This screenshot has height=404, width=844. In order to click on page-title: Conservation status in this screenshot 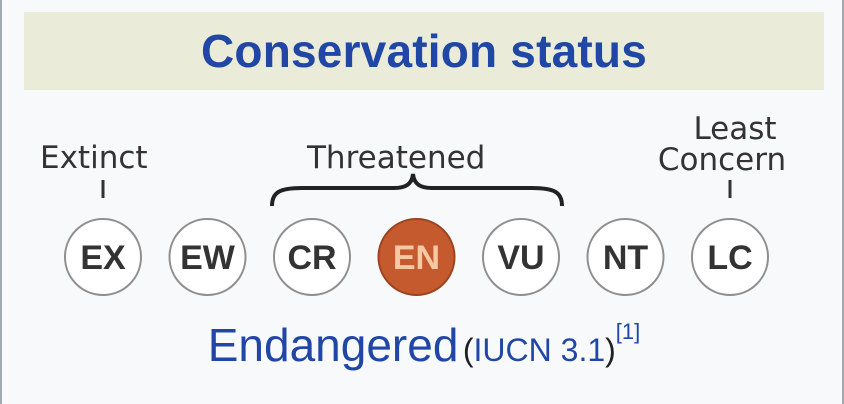, I will do `click(423, 51)`.